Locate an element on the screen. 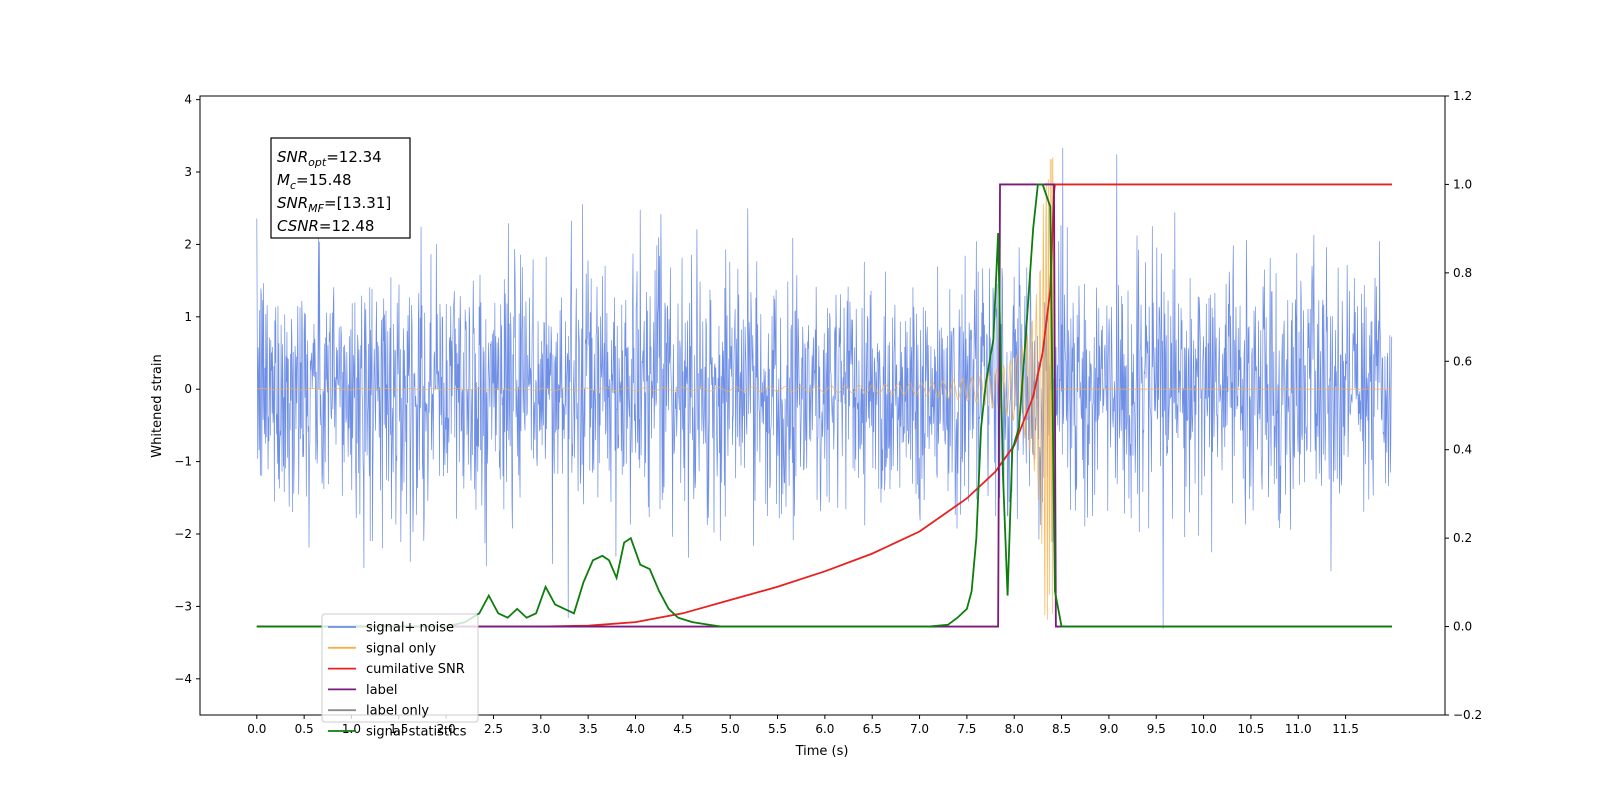 This screenshot has width=1600, height=800. annotation-value: =12.48 is located at coordinates (347, 226).